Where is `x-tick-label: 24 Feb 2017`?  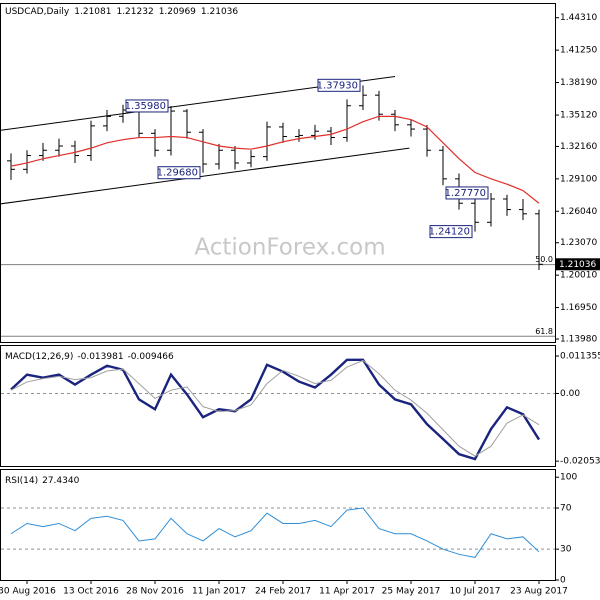 x-tick-label: 24 Feb 2017 is located at coordinates (283, 592).